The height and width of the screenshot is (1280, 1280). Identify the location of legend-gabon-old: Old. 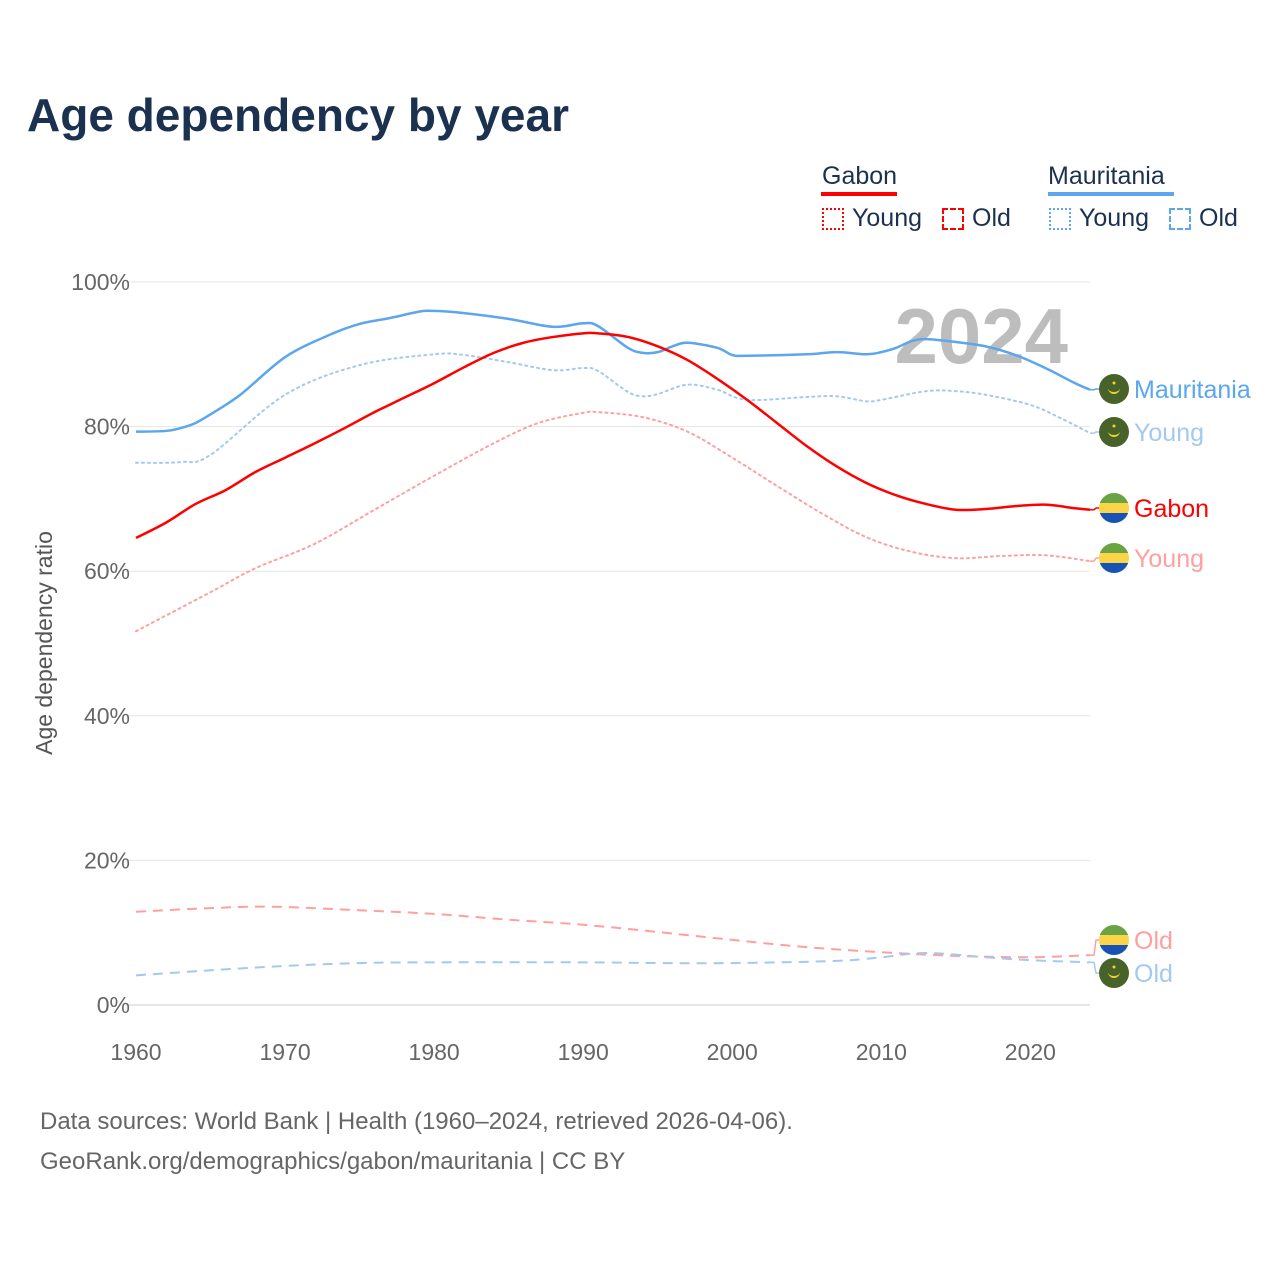
(991, 218).